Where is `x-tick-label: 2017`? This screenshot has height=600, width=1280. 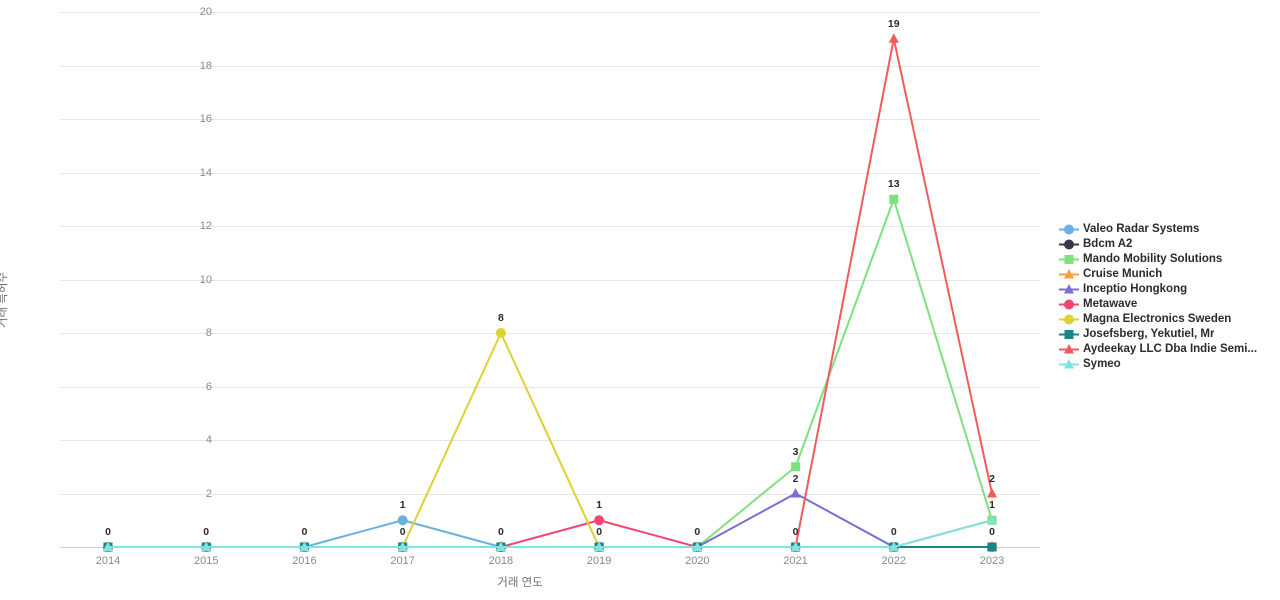
x-tick-label: 2017 is located at coordinates (402, 561).